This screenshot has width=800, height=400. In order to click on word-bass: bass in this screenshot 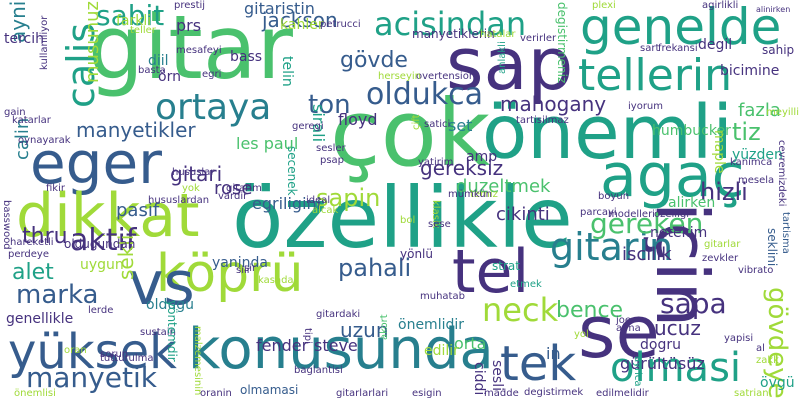, I will do `click(246, 57)`.